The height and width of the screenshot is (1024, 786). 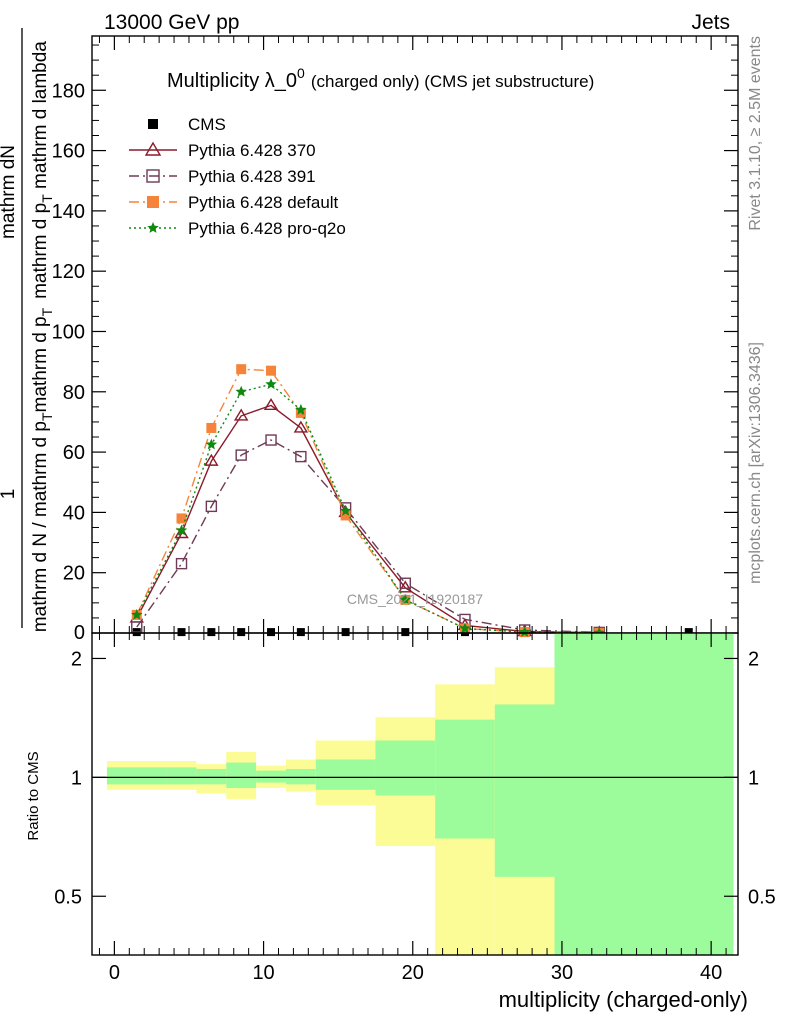 I want to click on y-tick-label: 20, so click(x=74, y=574).